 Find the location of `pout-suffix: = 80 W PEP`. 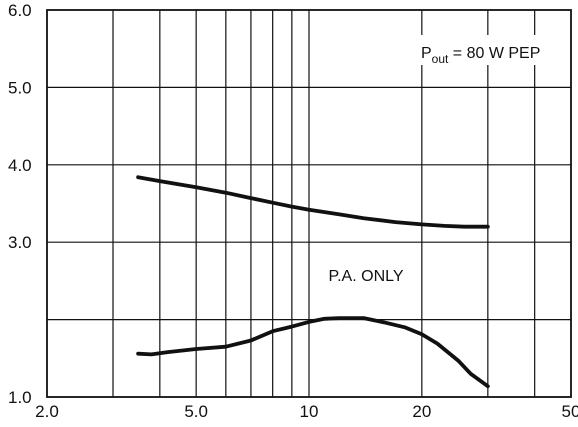

pout-suffix: = 80 W PEP is located at coordinates (494, 53).